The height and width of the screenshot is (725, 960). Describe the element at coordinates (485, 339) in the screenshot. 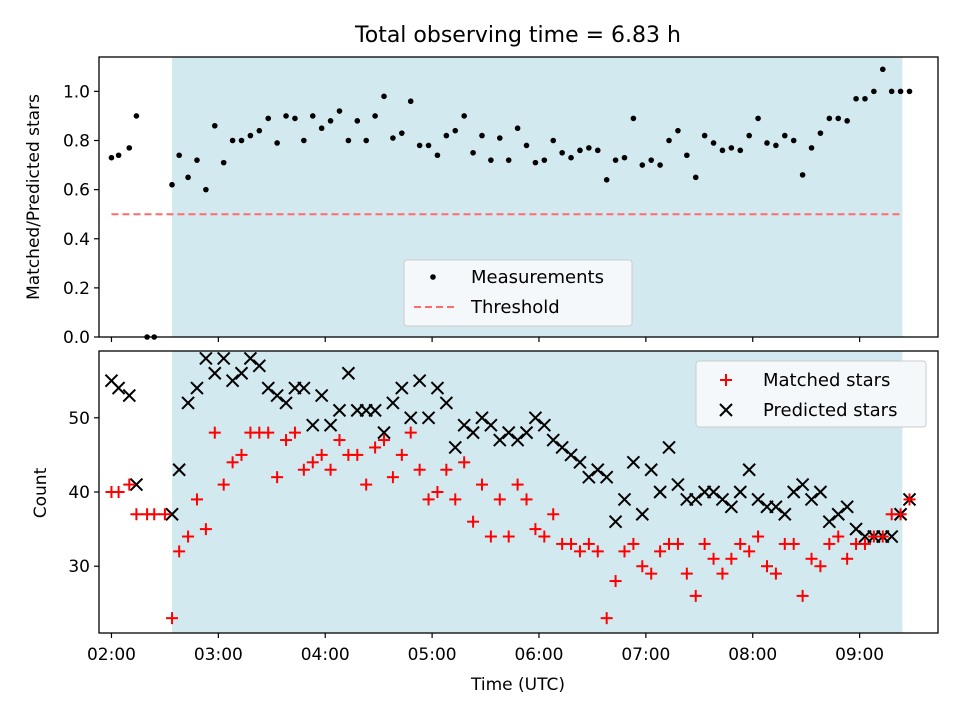

I see `ratio-x-ticks` at that location.